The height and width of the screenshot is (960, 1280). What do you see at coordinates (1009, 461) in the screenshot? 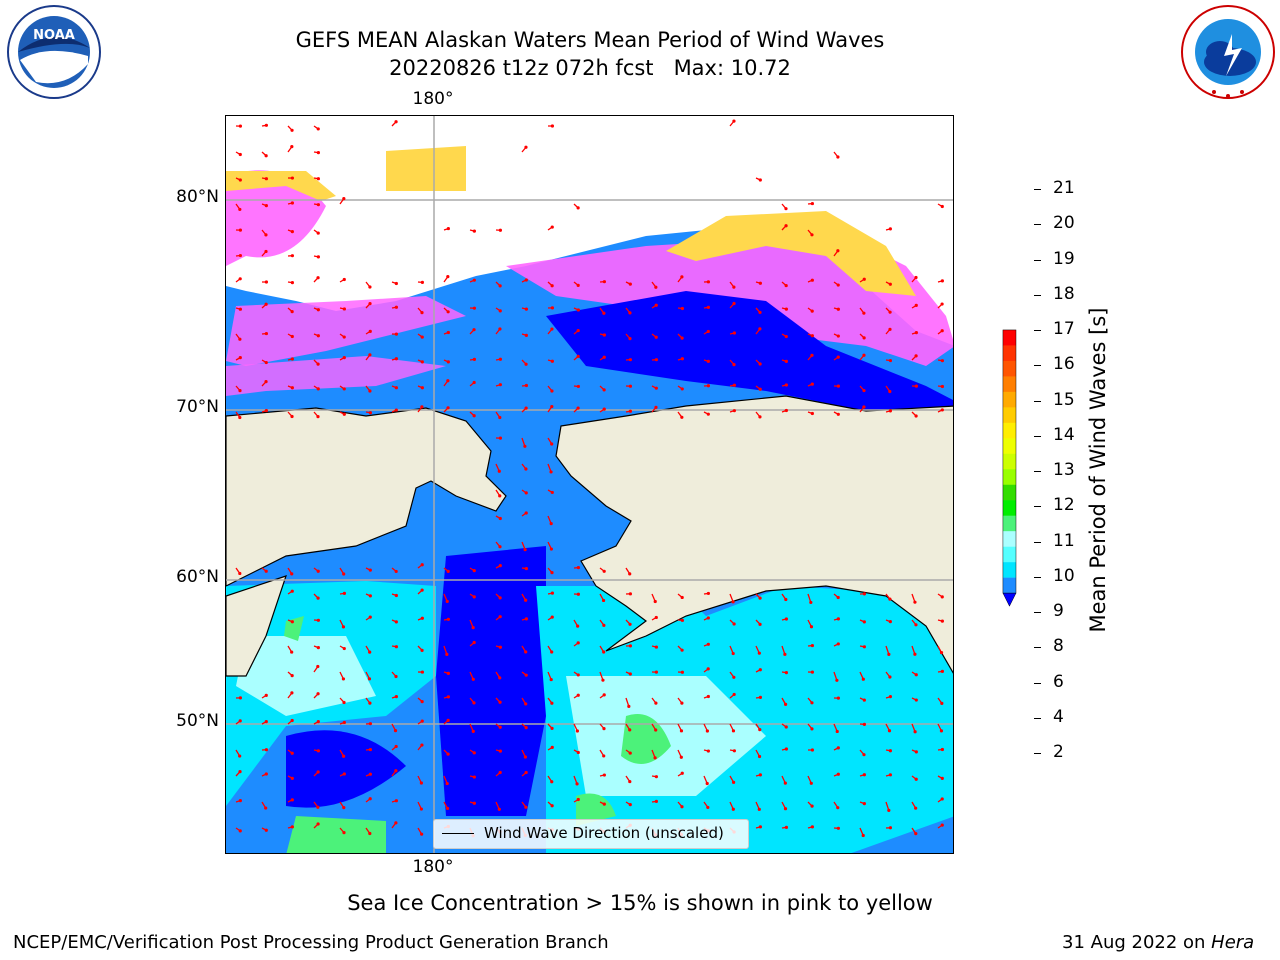
I see `colorbar-segment` at bounding box center [1009, 461].